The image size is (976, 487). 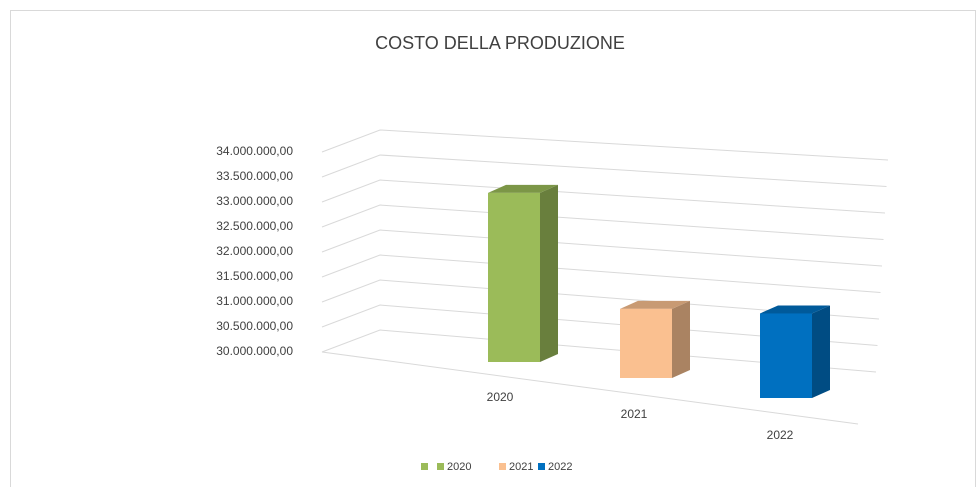 I want to click on x-tick-label: 2022, so click(x=780, y=435).